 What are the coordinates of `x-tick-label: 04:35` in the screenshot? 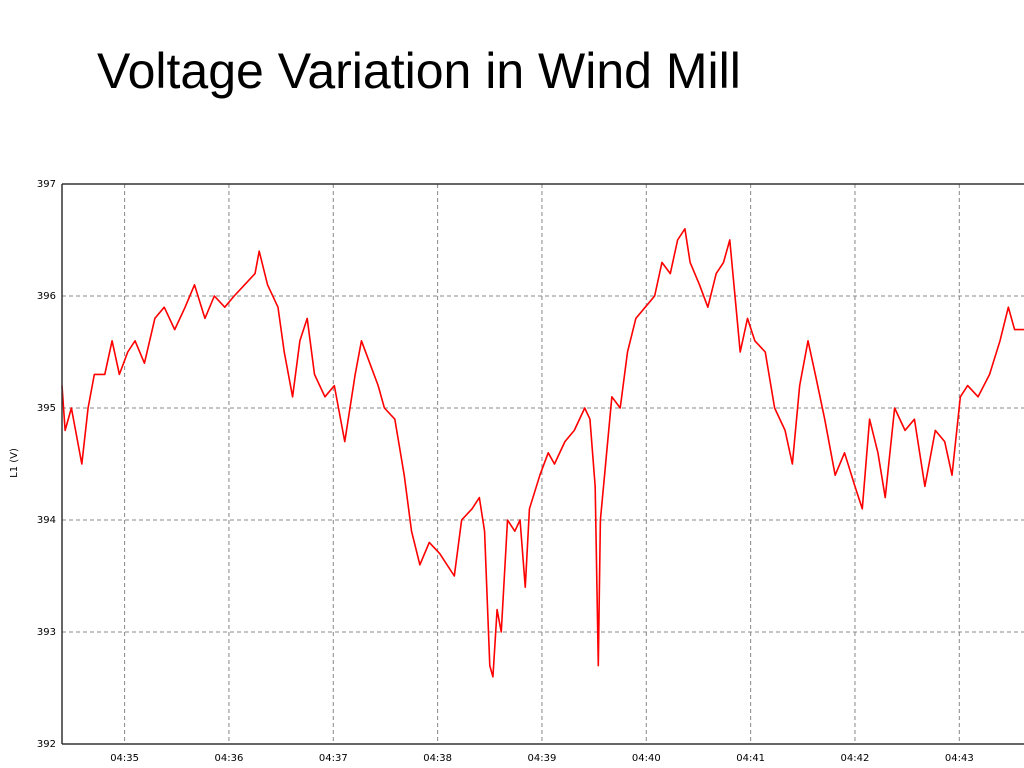 It's located at (124, 758).